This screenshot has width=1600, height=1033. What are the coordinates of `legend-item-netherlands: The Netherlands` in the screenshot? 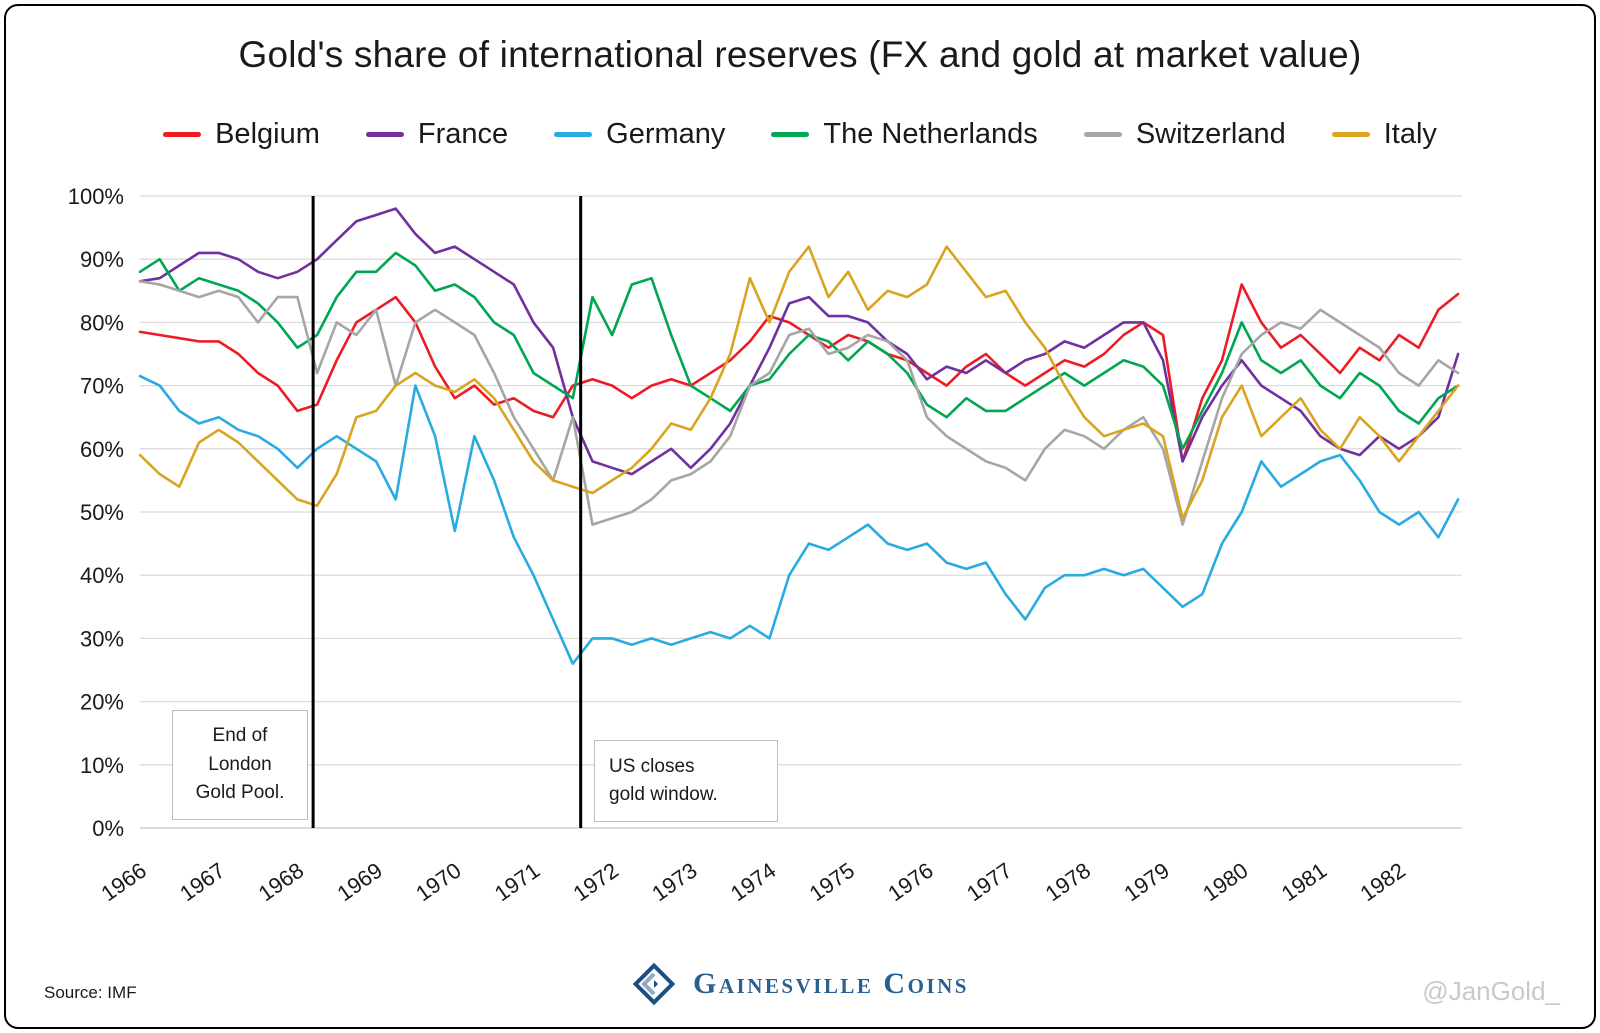 It's located at (904, 134).